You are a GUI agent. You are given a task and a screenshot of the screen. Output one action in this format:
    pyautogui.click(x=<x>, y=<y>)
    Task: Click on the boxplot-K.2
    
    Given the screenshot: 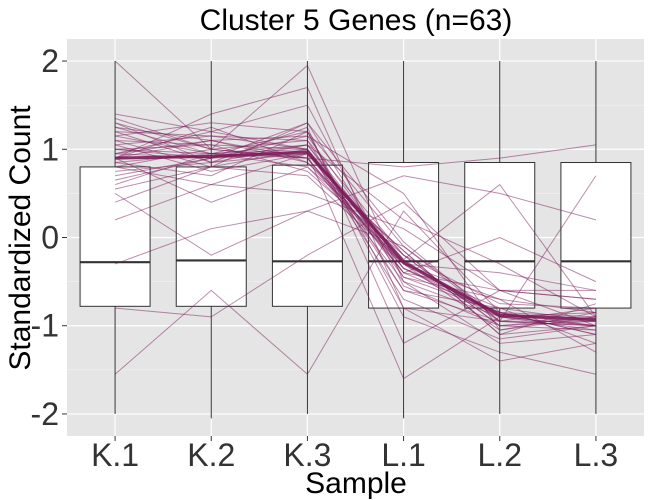 What is the action you would take?
    pyautogui.click(x=211, y=240)
    